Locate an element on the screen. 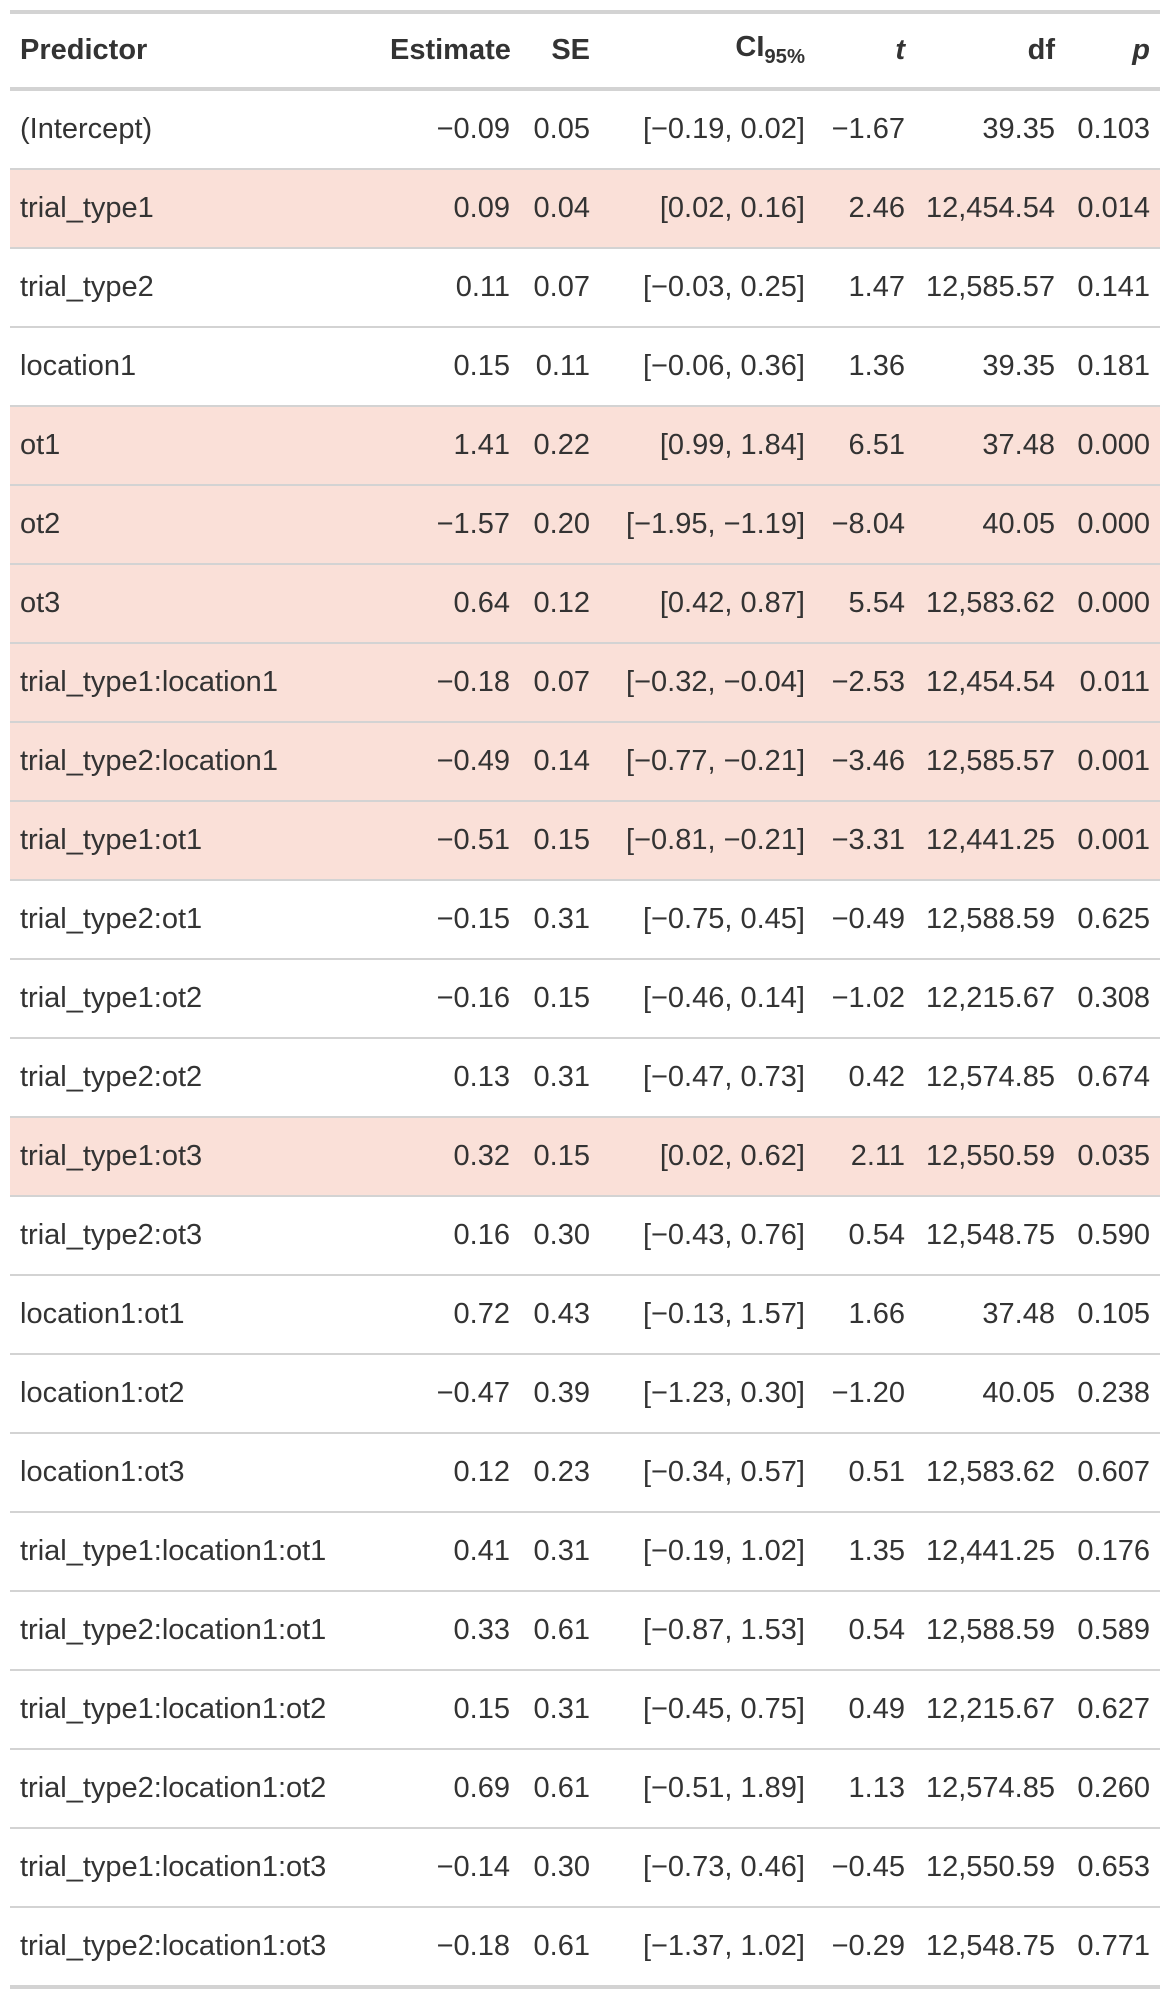  cell-predictor: (Intercept) is located at coordinates (86, 129).